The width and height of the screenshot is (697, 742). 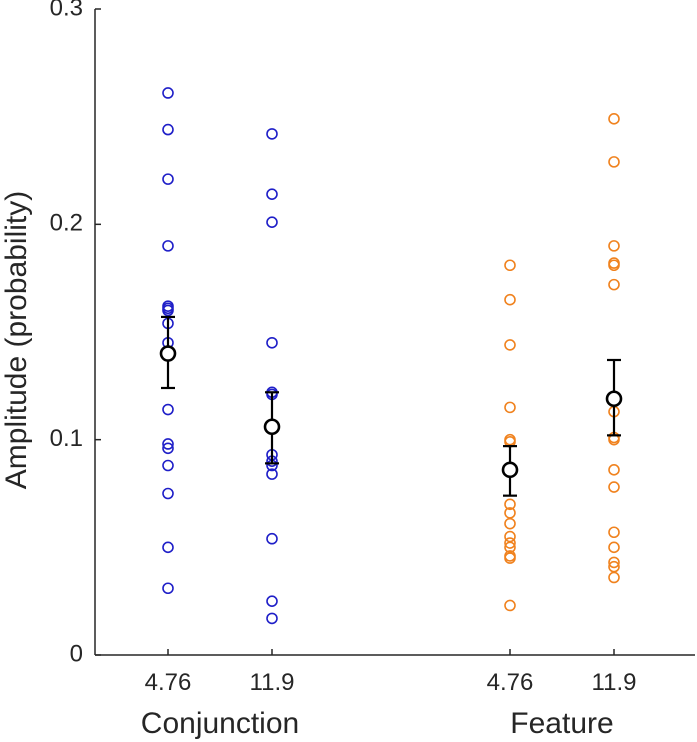 I want to click on y-tick-label: 0.2, so click(x=66, y=223).